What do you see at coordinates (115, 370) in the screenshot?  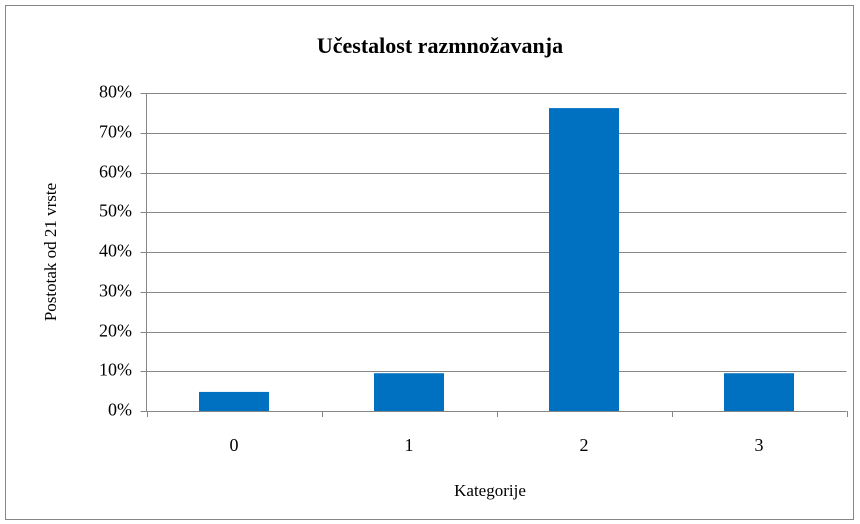 I see `y-tick-label: 10%` at bounding box center [115, 370].